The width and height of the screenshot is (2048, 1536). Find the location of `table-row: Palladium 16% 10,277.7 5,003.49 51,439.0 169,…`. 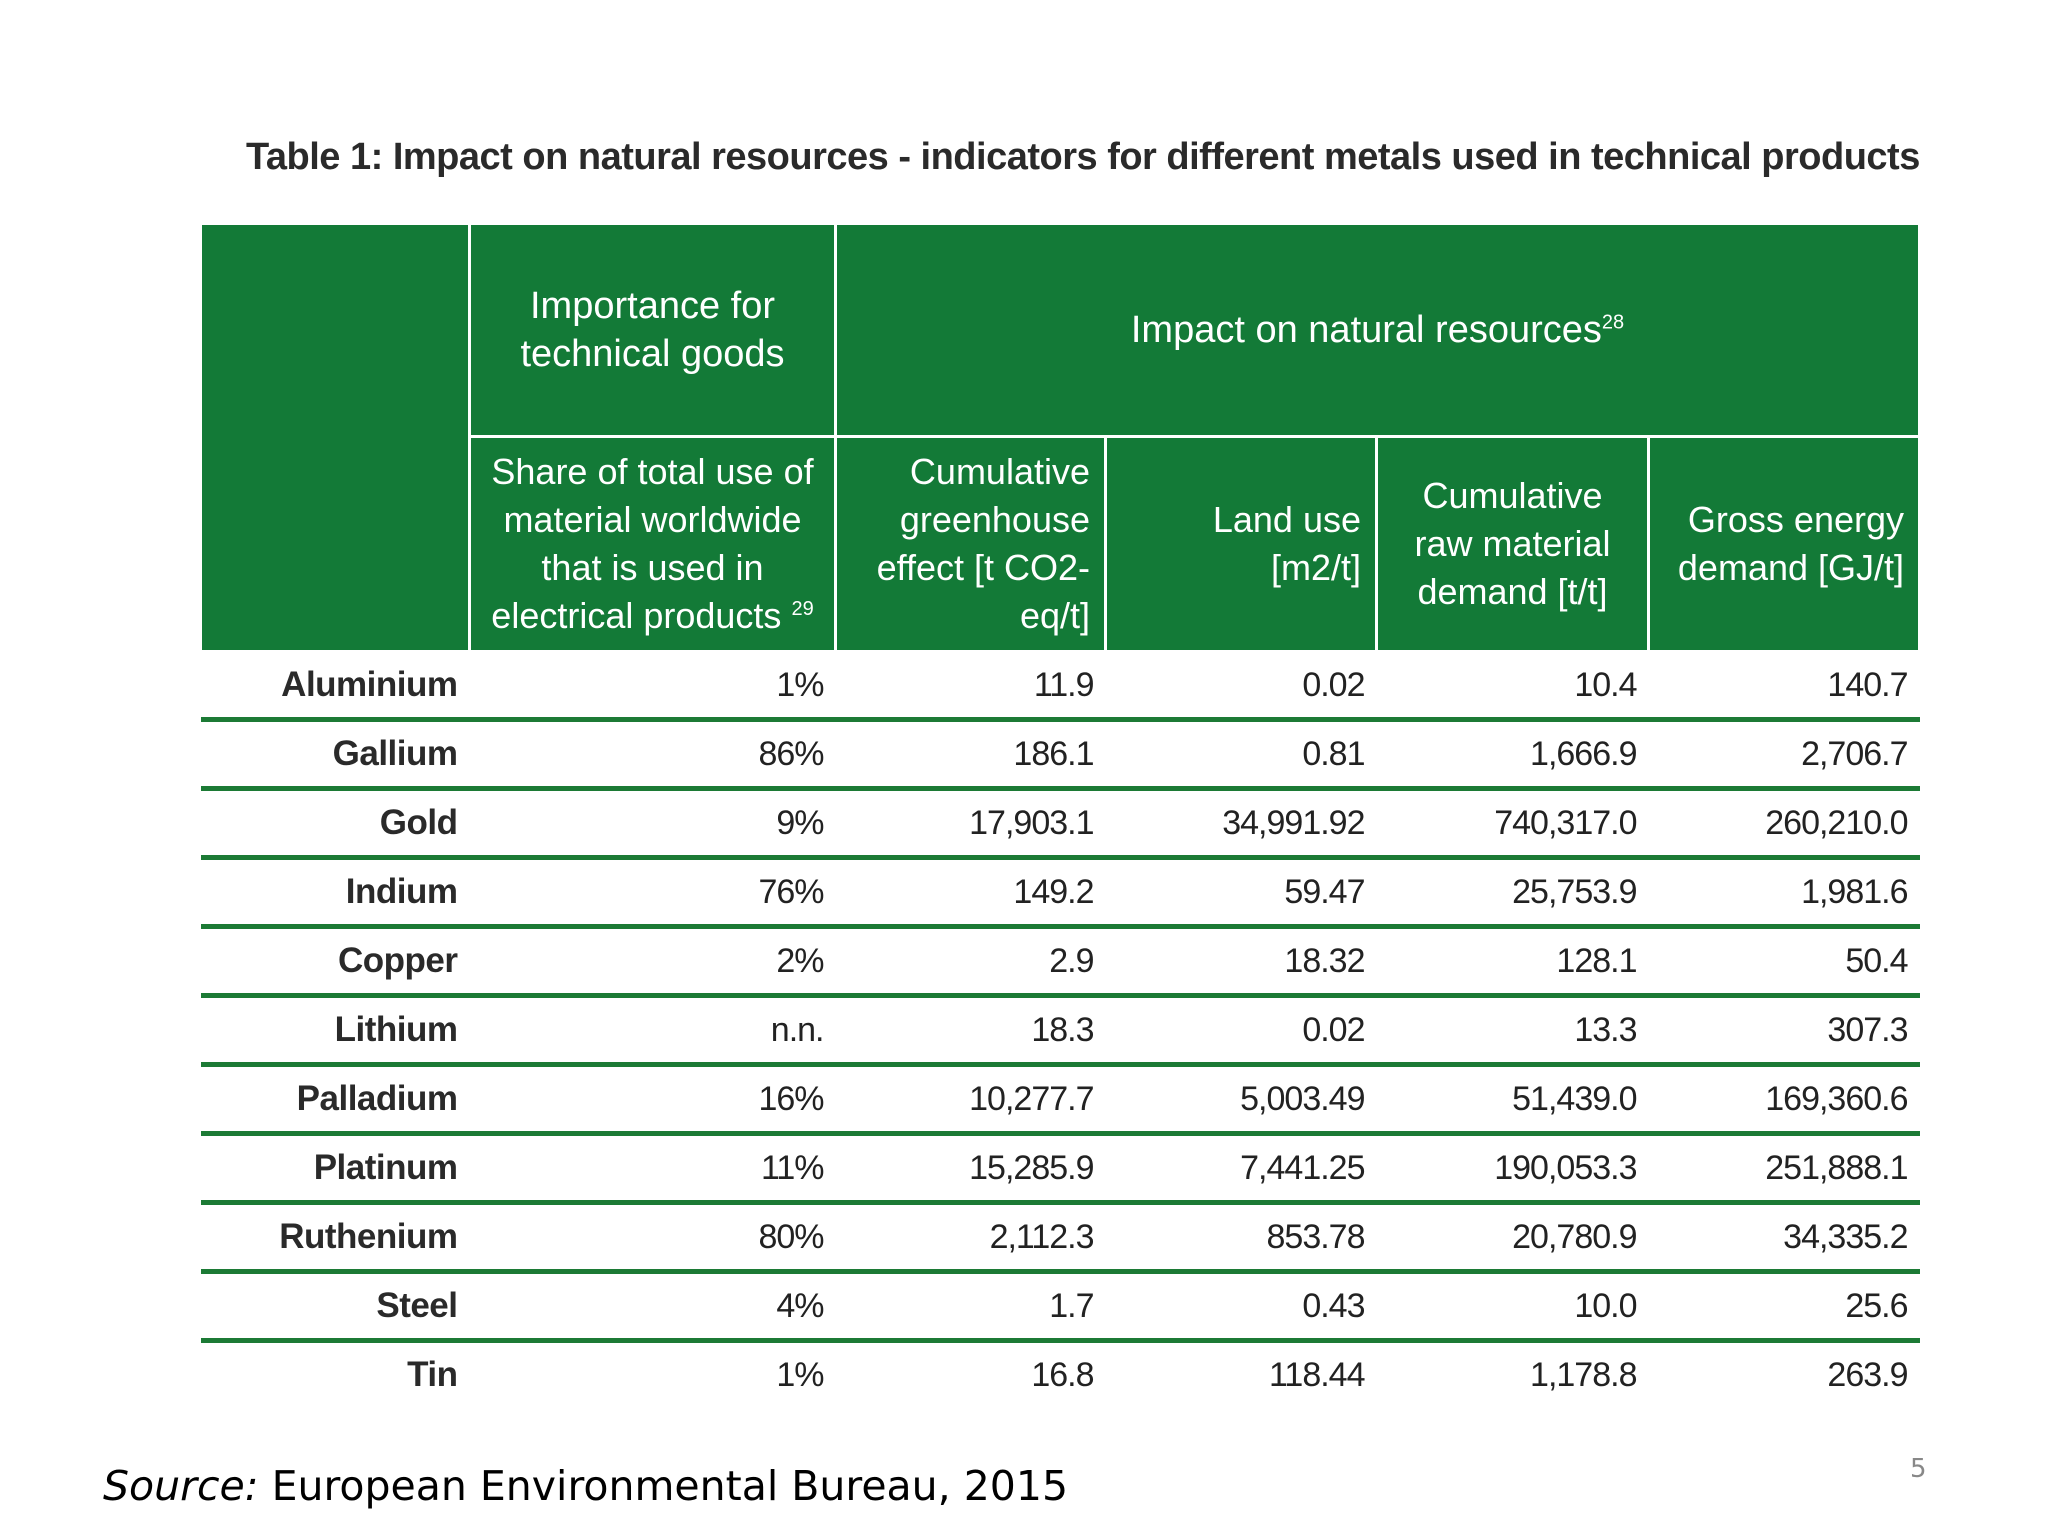

table-row: Palladium 16% 10,277.7 5,003.49 51,439.0 169,… is located at coordinates (1060, 1100).